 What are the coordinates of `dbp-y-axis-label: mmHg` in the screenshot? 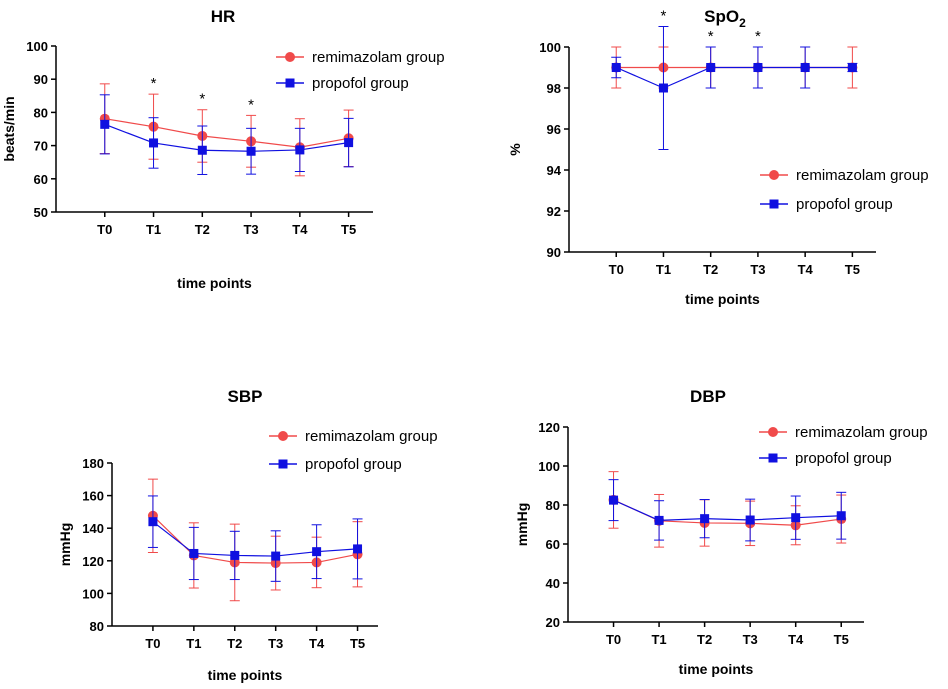 It's located at (522, 525).